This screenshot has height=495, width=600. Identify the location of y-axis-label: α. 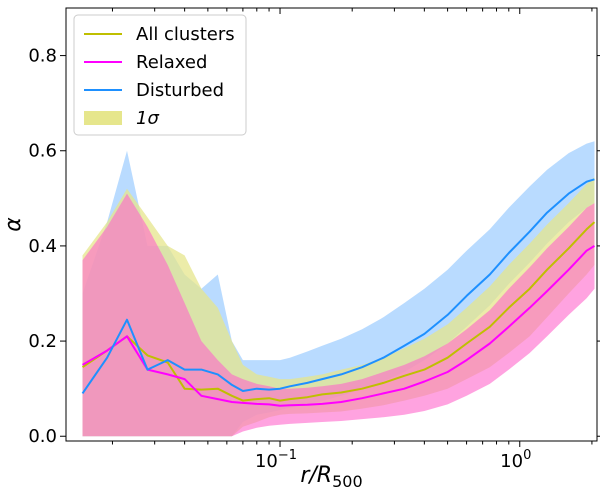
(13, 224).